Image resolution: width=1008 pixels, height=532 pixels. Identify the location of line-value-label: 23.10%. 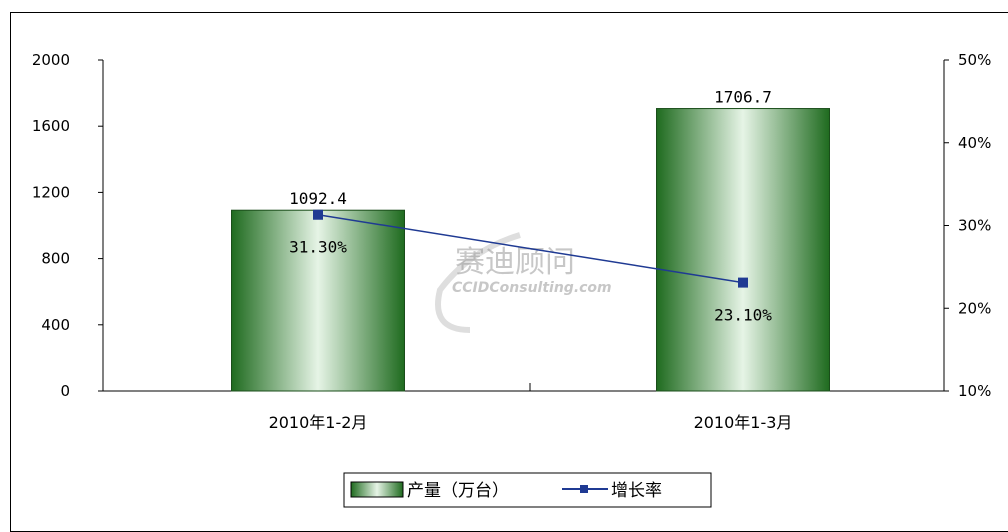
(743, 315).